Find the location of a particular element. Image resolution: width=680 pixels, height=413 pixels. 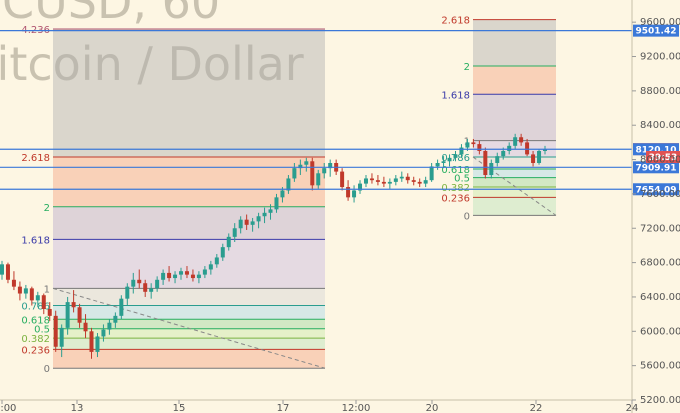

symbol-watermark: BTCUSD, 60 Bitcoin / Dollar is located at coordinates (152, 45).